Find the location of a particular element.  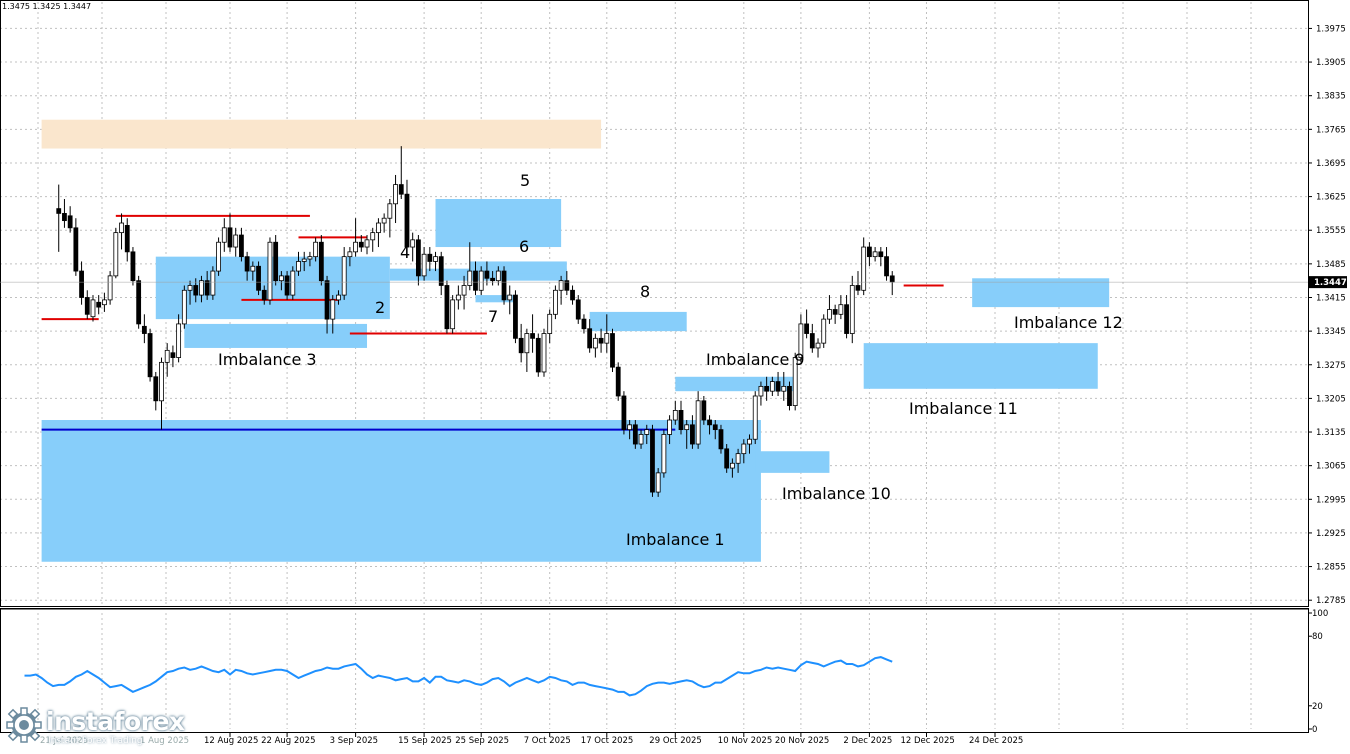

zone-label: Imbalance 1 is located at coordinates (675, 539).